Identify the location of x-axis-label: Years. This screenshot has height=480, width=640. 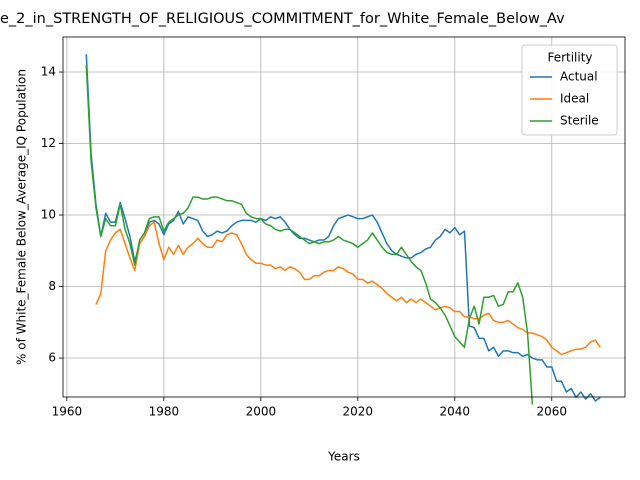
(343, 457).